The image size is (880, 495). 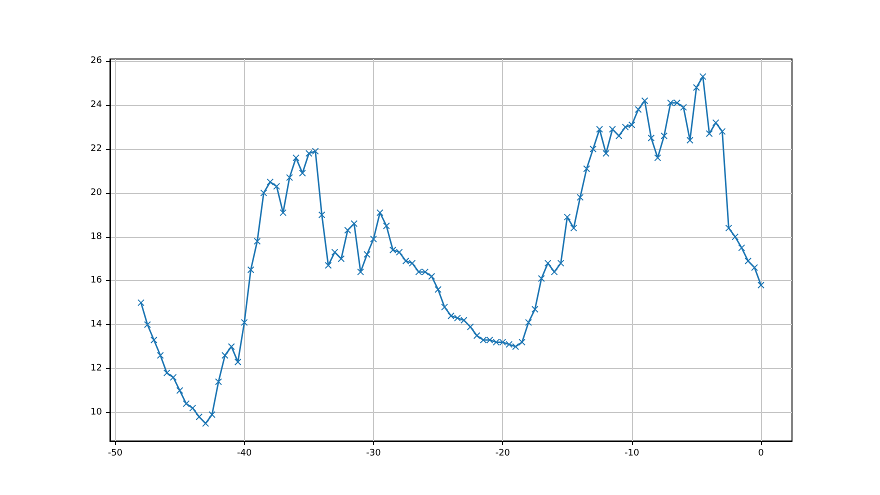 What do you see at coordinates (761, 453) in the screenshot?
I see `x-tick-label: 0` at bounding box center [761, 453].